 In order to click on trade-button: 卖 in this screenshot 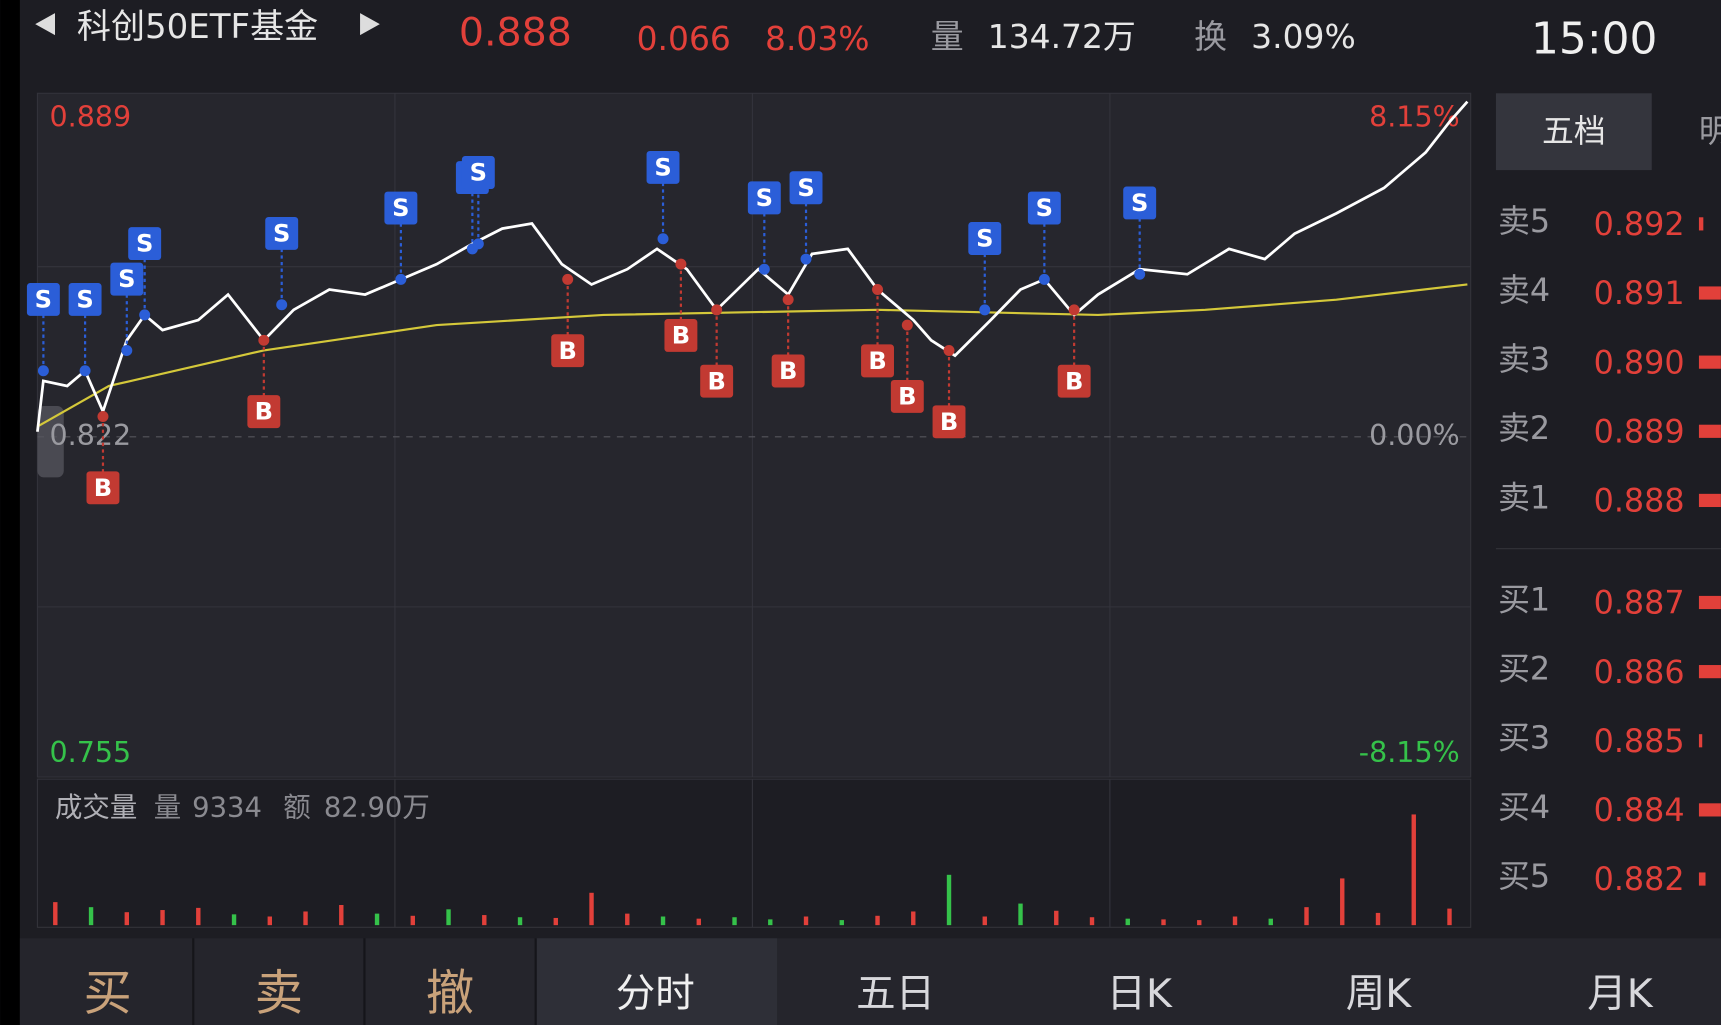, I will do `click(279, 993)`.